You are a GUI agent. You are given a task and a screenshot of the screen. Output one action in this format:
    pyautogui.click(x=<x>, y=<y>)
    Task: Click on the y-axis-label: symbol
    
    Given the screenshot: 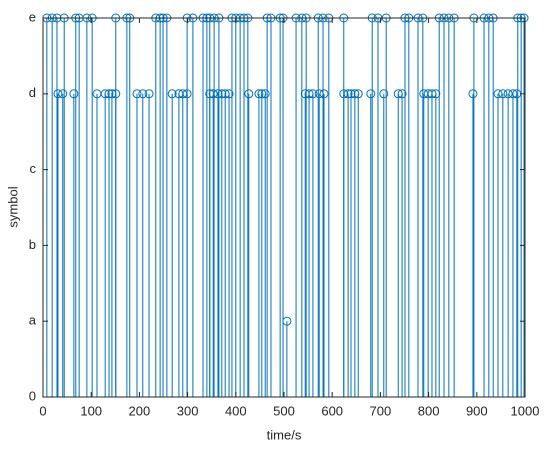 What is the action you would take?
    pyautogui.click(x=12, y=206)
    